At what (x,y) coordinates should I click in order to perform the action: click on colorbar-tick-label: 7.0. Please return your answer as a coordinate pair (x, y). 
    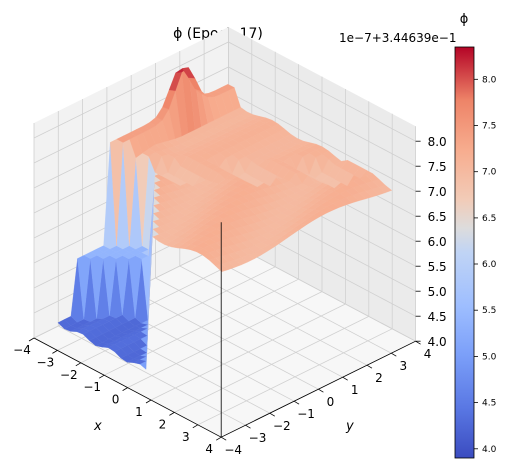
    Looking at the image, I should click on (489, 173).